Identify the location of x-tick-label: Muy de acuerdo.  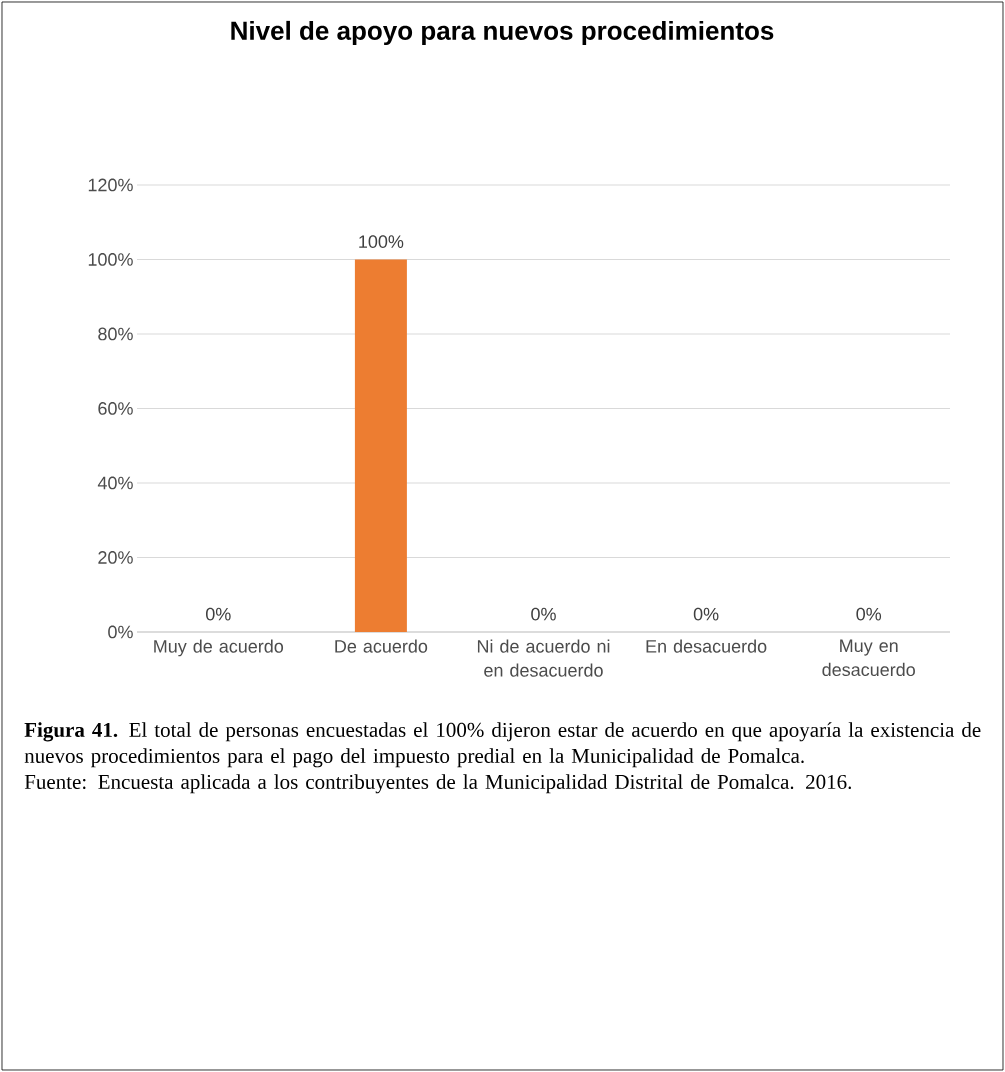
(219, 648).